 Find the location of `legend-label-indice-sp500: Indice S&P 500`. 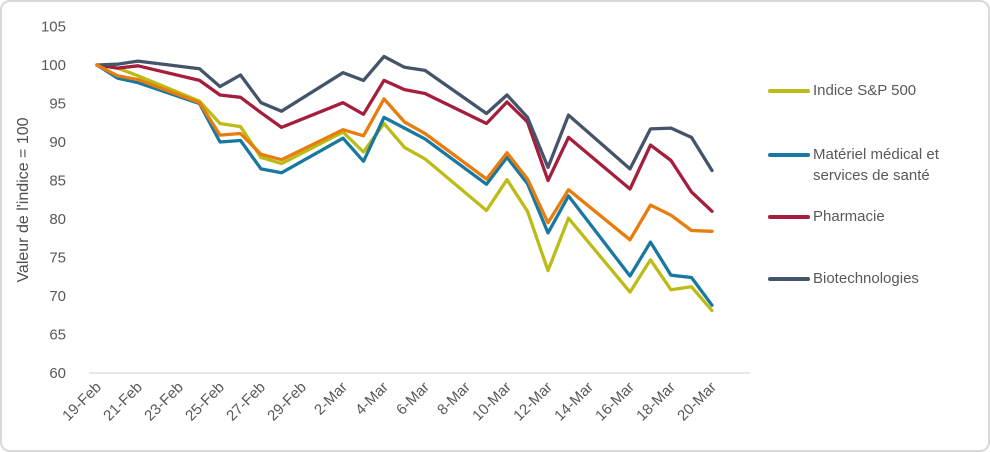

legend-label-indice-sp500: Indice S&P 500 is located at coordinates (865, 90).